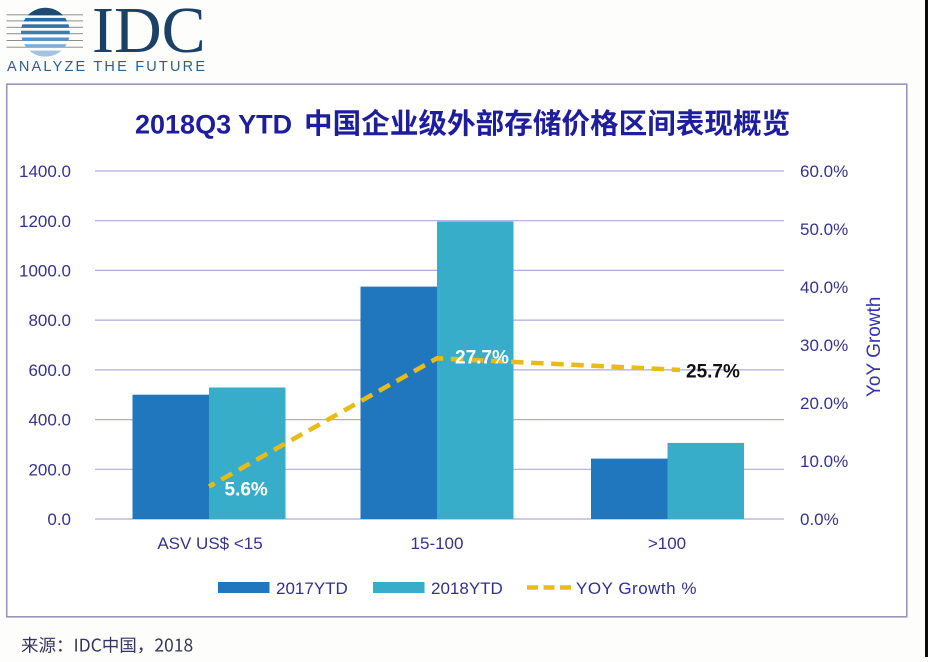  I want to click on svg-text: ASV US$ <15, so click(209, 543).